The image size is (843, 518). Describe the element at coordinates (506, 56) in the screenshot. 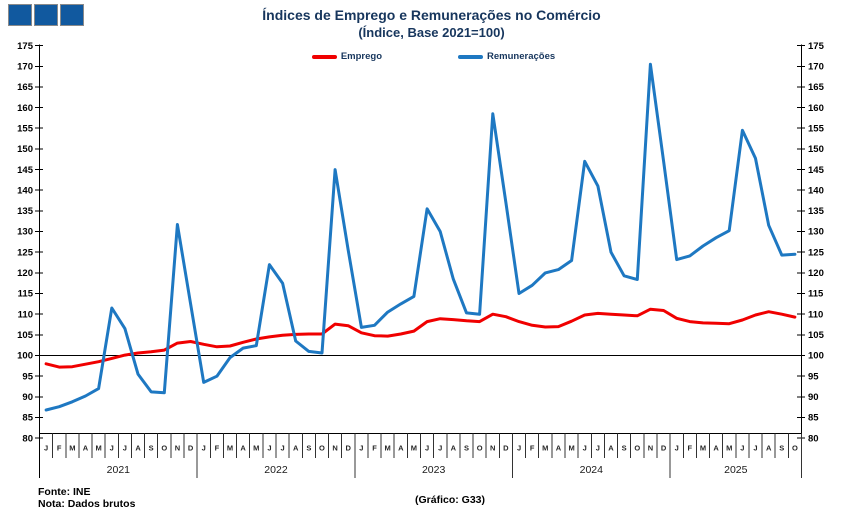

I see `legend-item-remuneracoes: Remunerações` at that location.